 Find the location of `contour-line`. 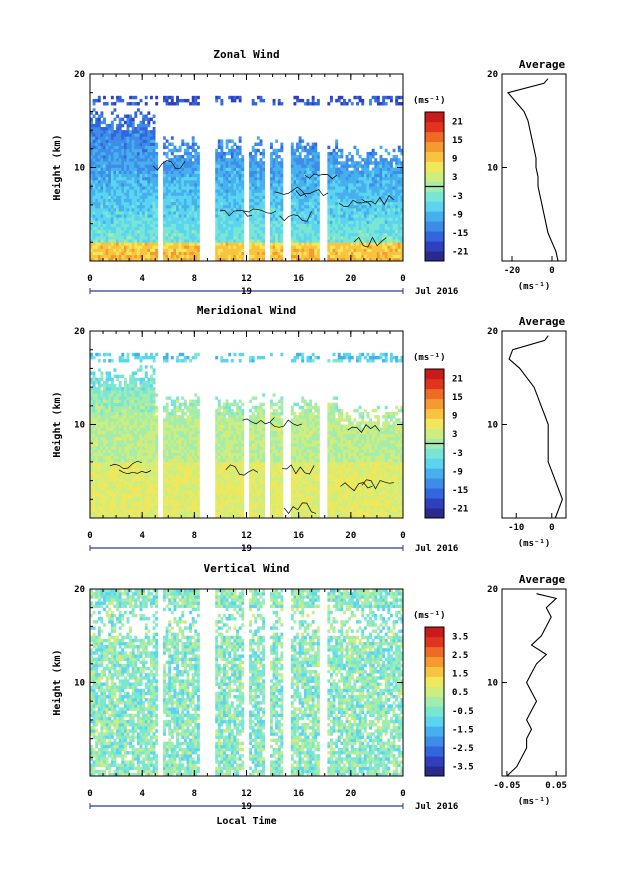

contour-line is located at coordinates (290, 191).